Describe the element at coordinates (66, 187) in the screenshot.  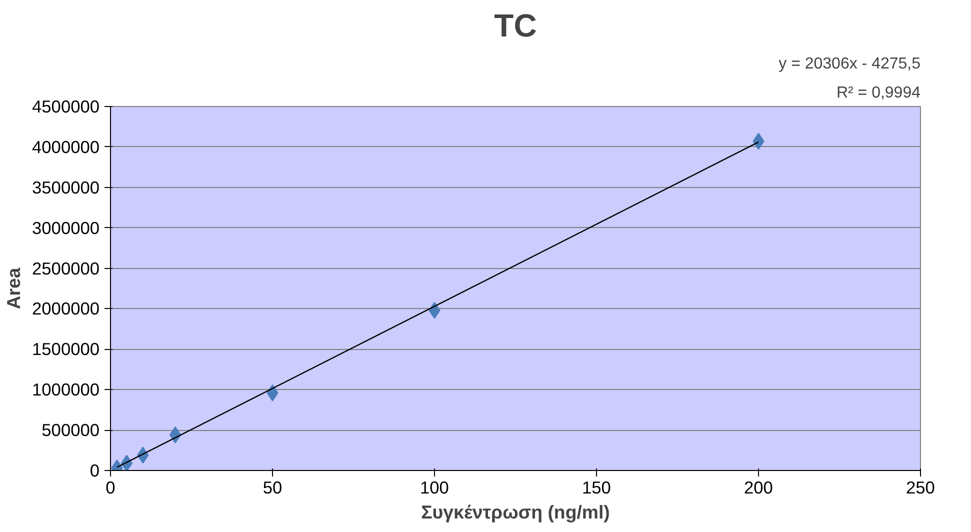
I see `y-tick-label: 3500000` at that location.